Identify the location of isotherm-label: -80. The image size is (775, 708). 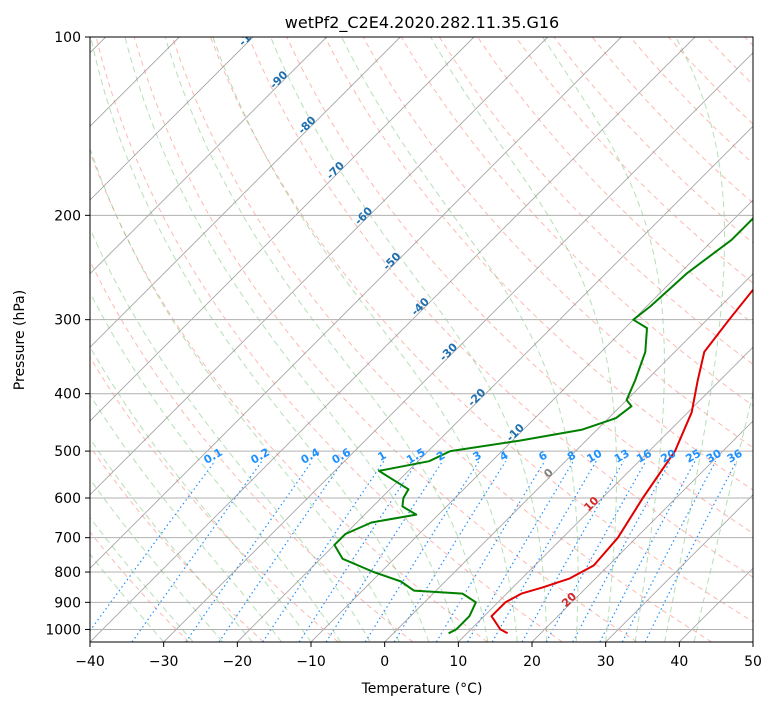
(306, 124).